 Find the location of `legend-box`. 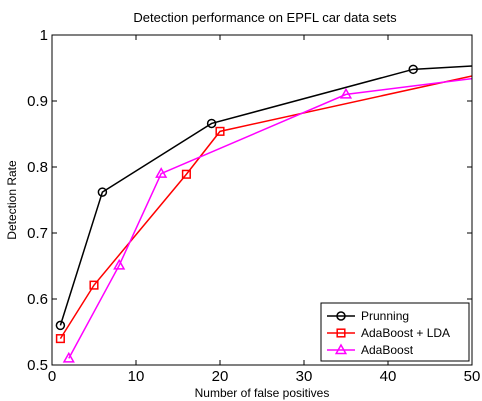

legend-box is located at coordinates (395, 332).